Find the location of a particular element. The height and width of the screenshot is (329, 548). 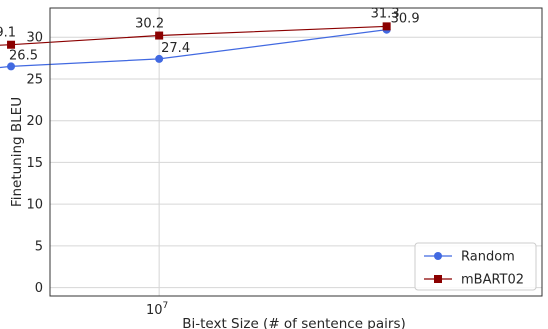

data-label: 26.5 is located at coordinates (23, 55).